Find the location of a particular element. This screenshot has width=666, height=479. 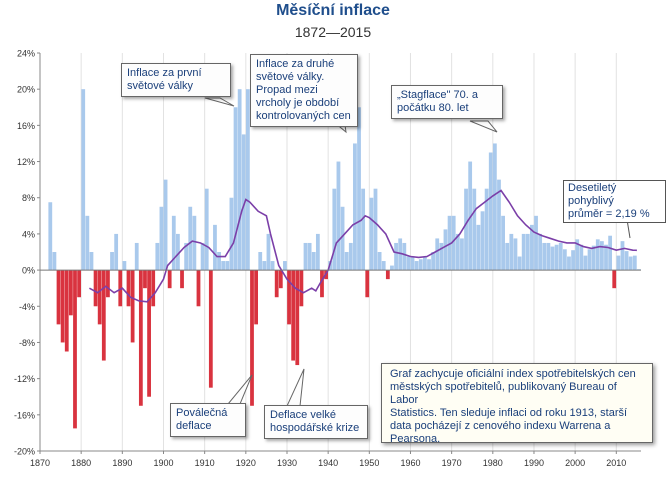

bar-2001 is located at coordinates (581, 257).